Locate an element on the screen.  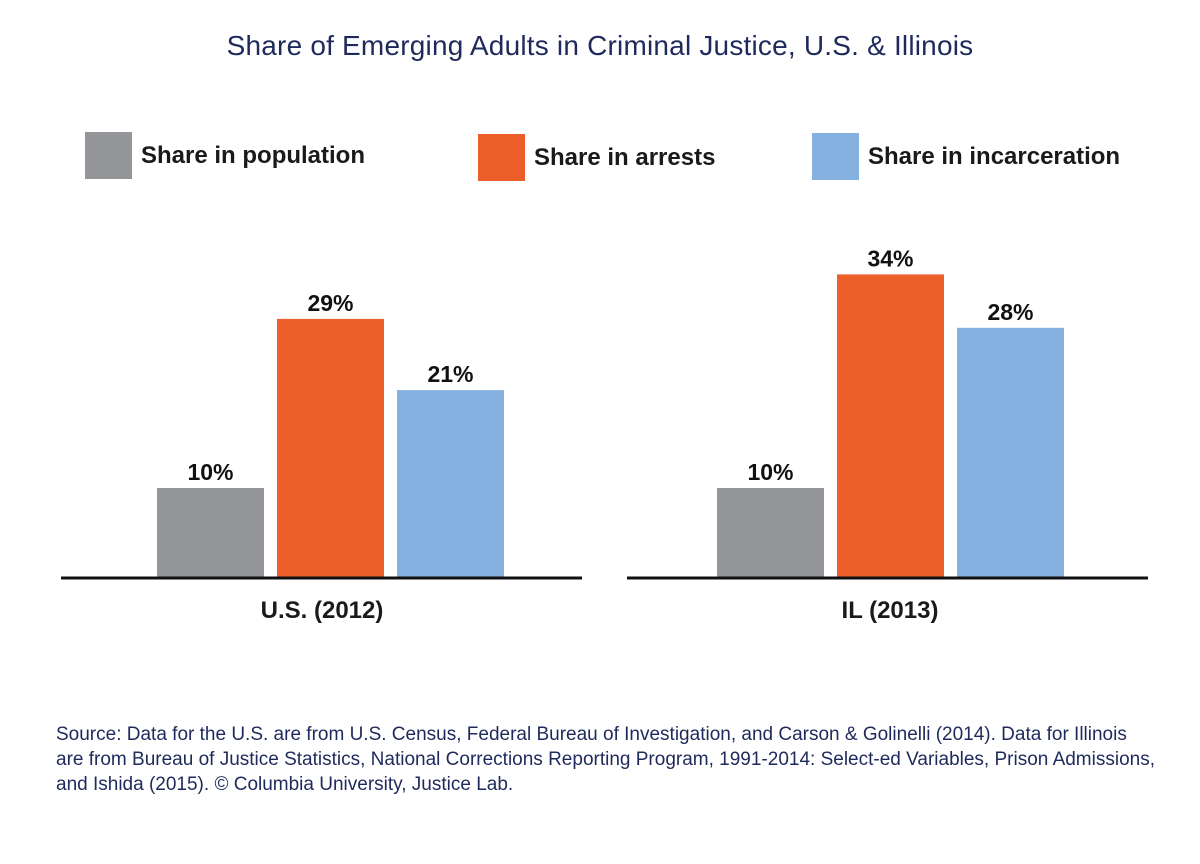
legend-item-arrests: Share in arrests is located at coordinates (596, 157).